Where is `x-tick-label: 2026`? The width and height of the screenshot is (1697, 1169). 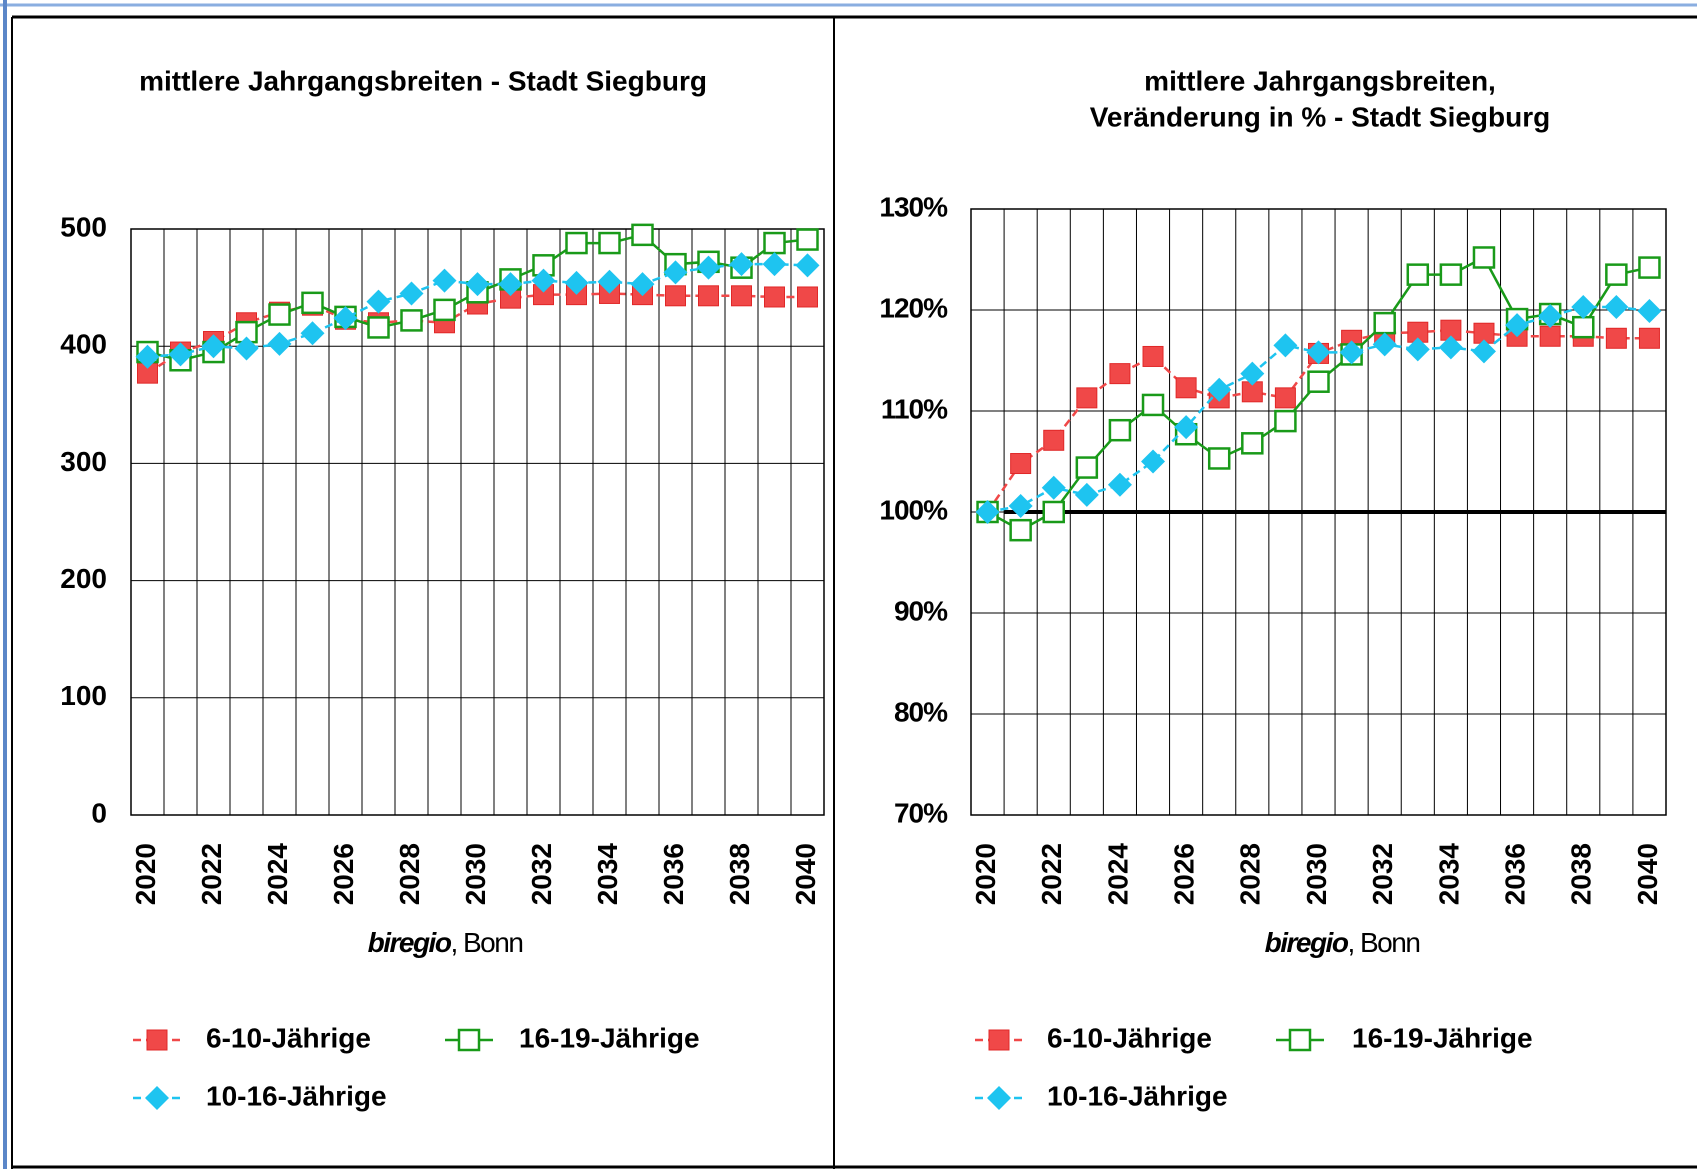 x-tick-label: 2026 is located at coordinates (1184, 874).